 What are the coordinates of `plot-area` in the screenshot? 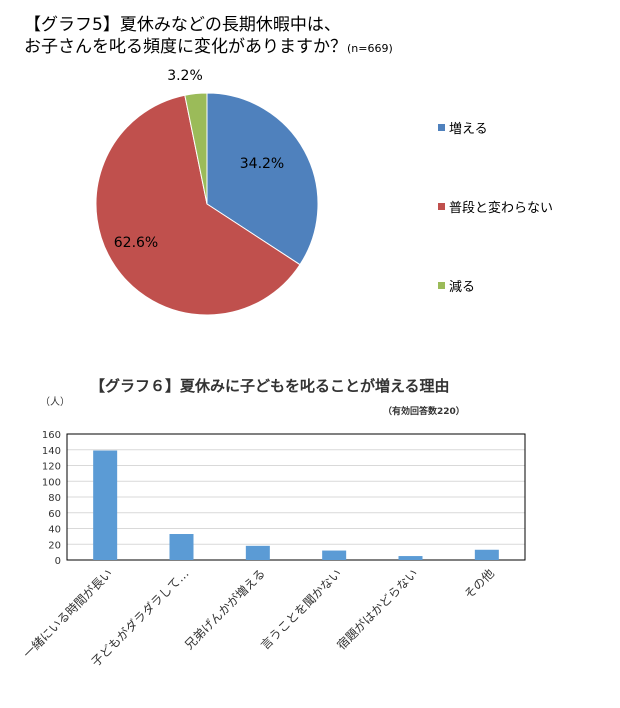 It's located at (296, 497).